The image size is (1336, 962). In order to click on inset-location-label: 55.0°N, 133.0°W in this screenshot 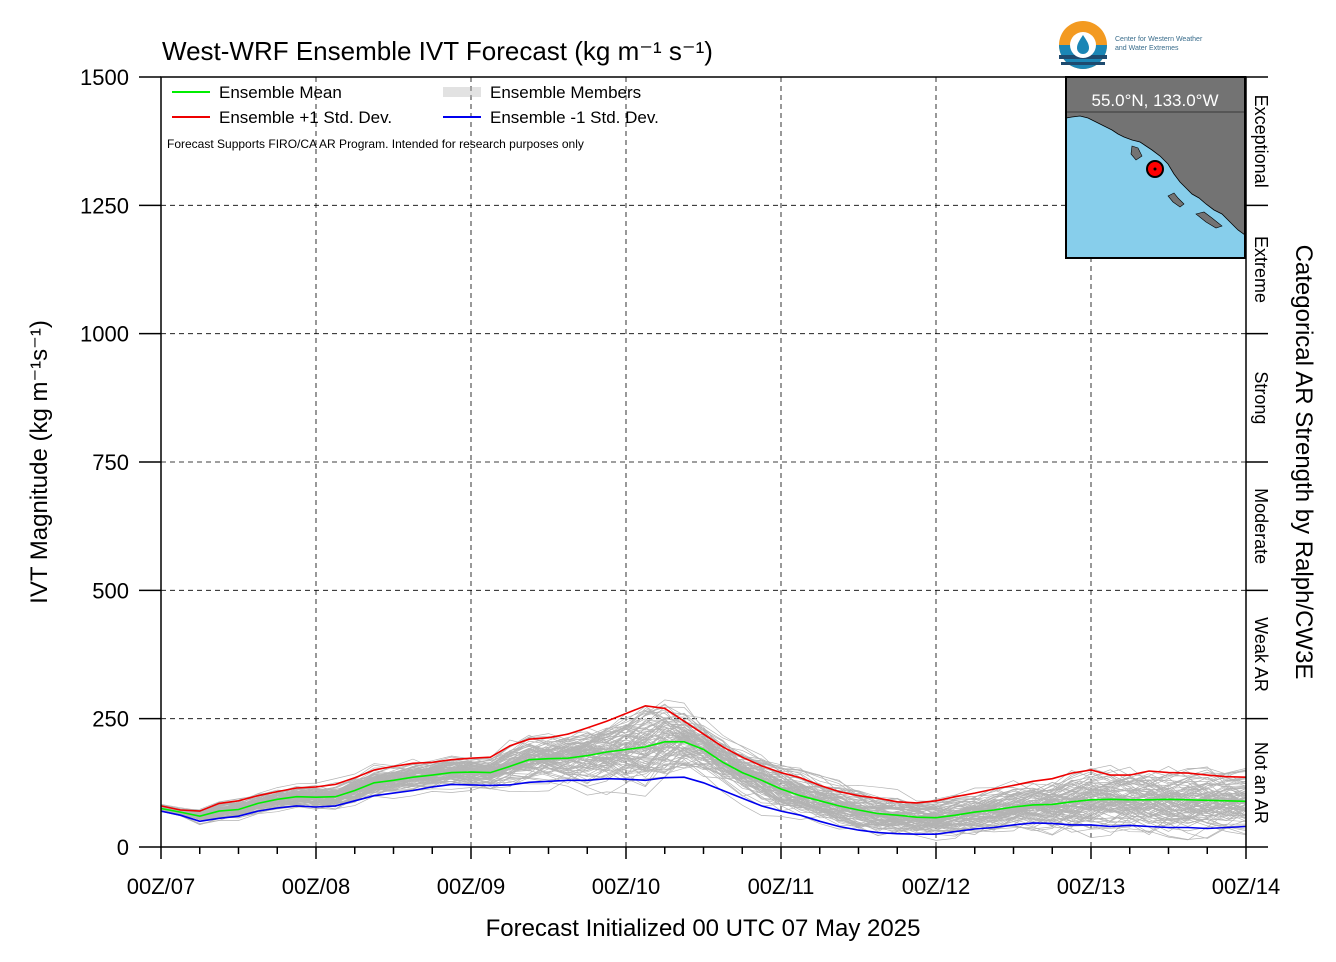, I will do `click(1155, 100)`.